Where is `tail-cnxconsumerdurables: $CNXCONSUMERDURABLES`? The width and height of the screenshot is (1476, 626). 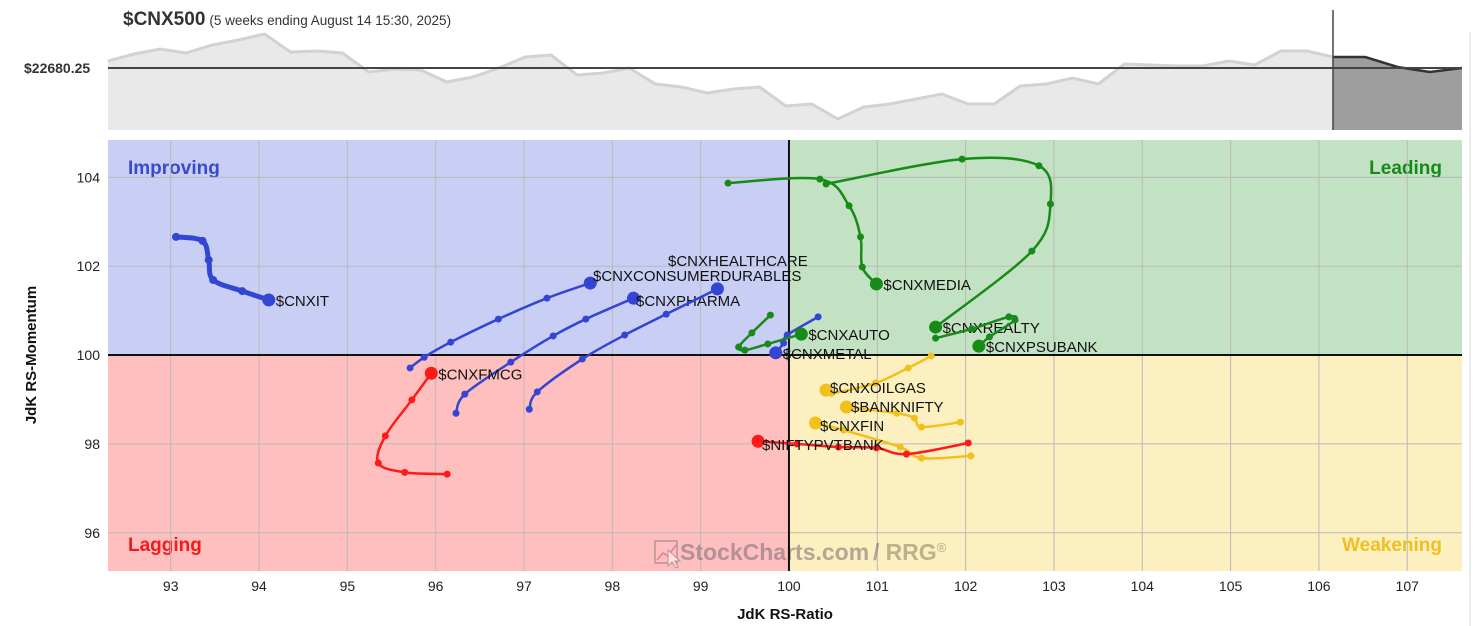
tail-cnxconsumerdurables: $CNXCONSUMERDURABLES is located at coordinates (604, 320).